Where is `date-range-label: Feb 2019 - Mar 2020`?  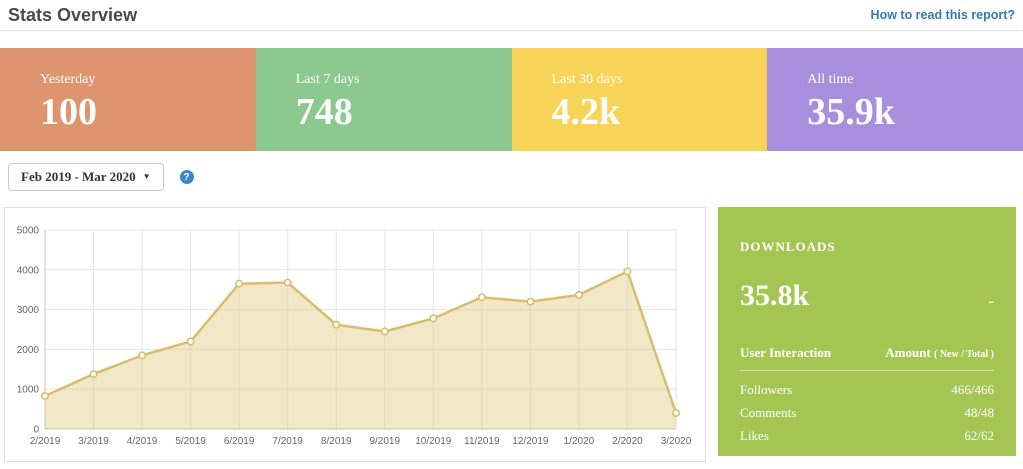 date-range-label: Feb 2019 - Mar 2020 is located at coordinates (78, 176).